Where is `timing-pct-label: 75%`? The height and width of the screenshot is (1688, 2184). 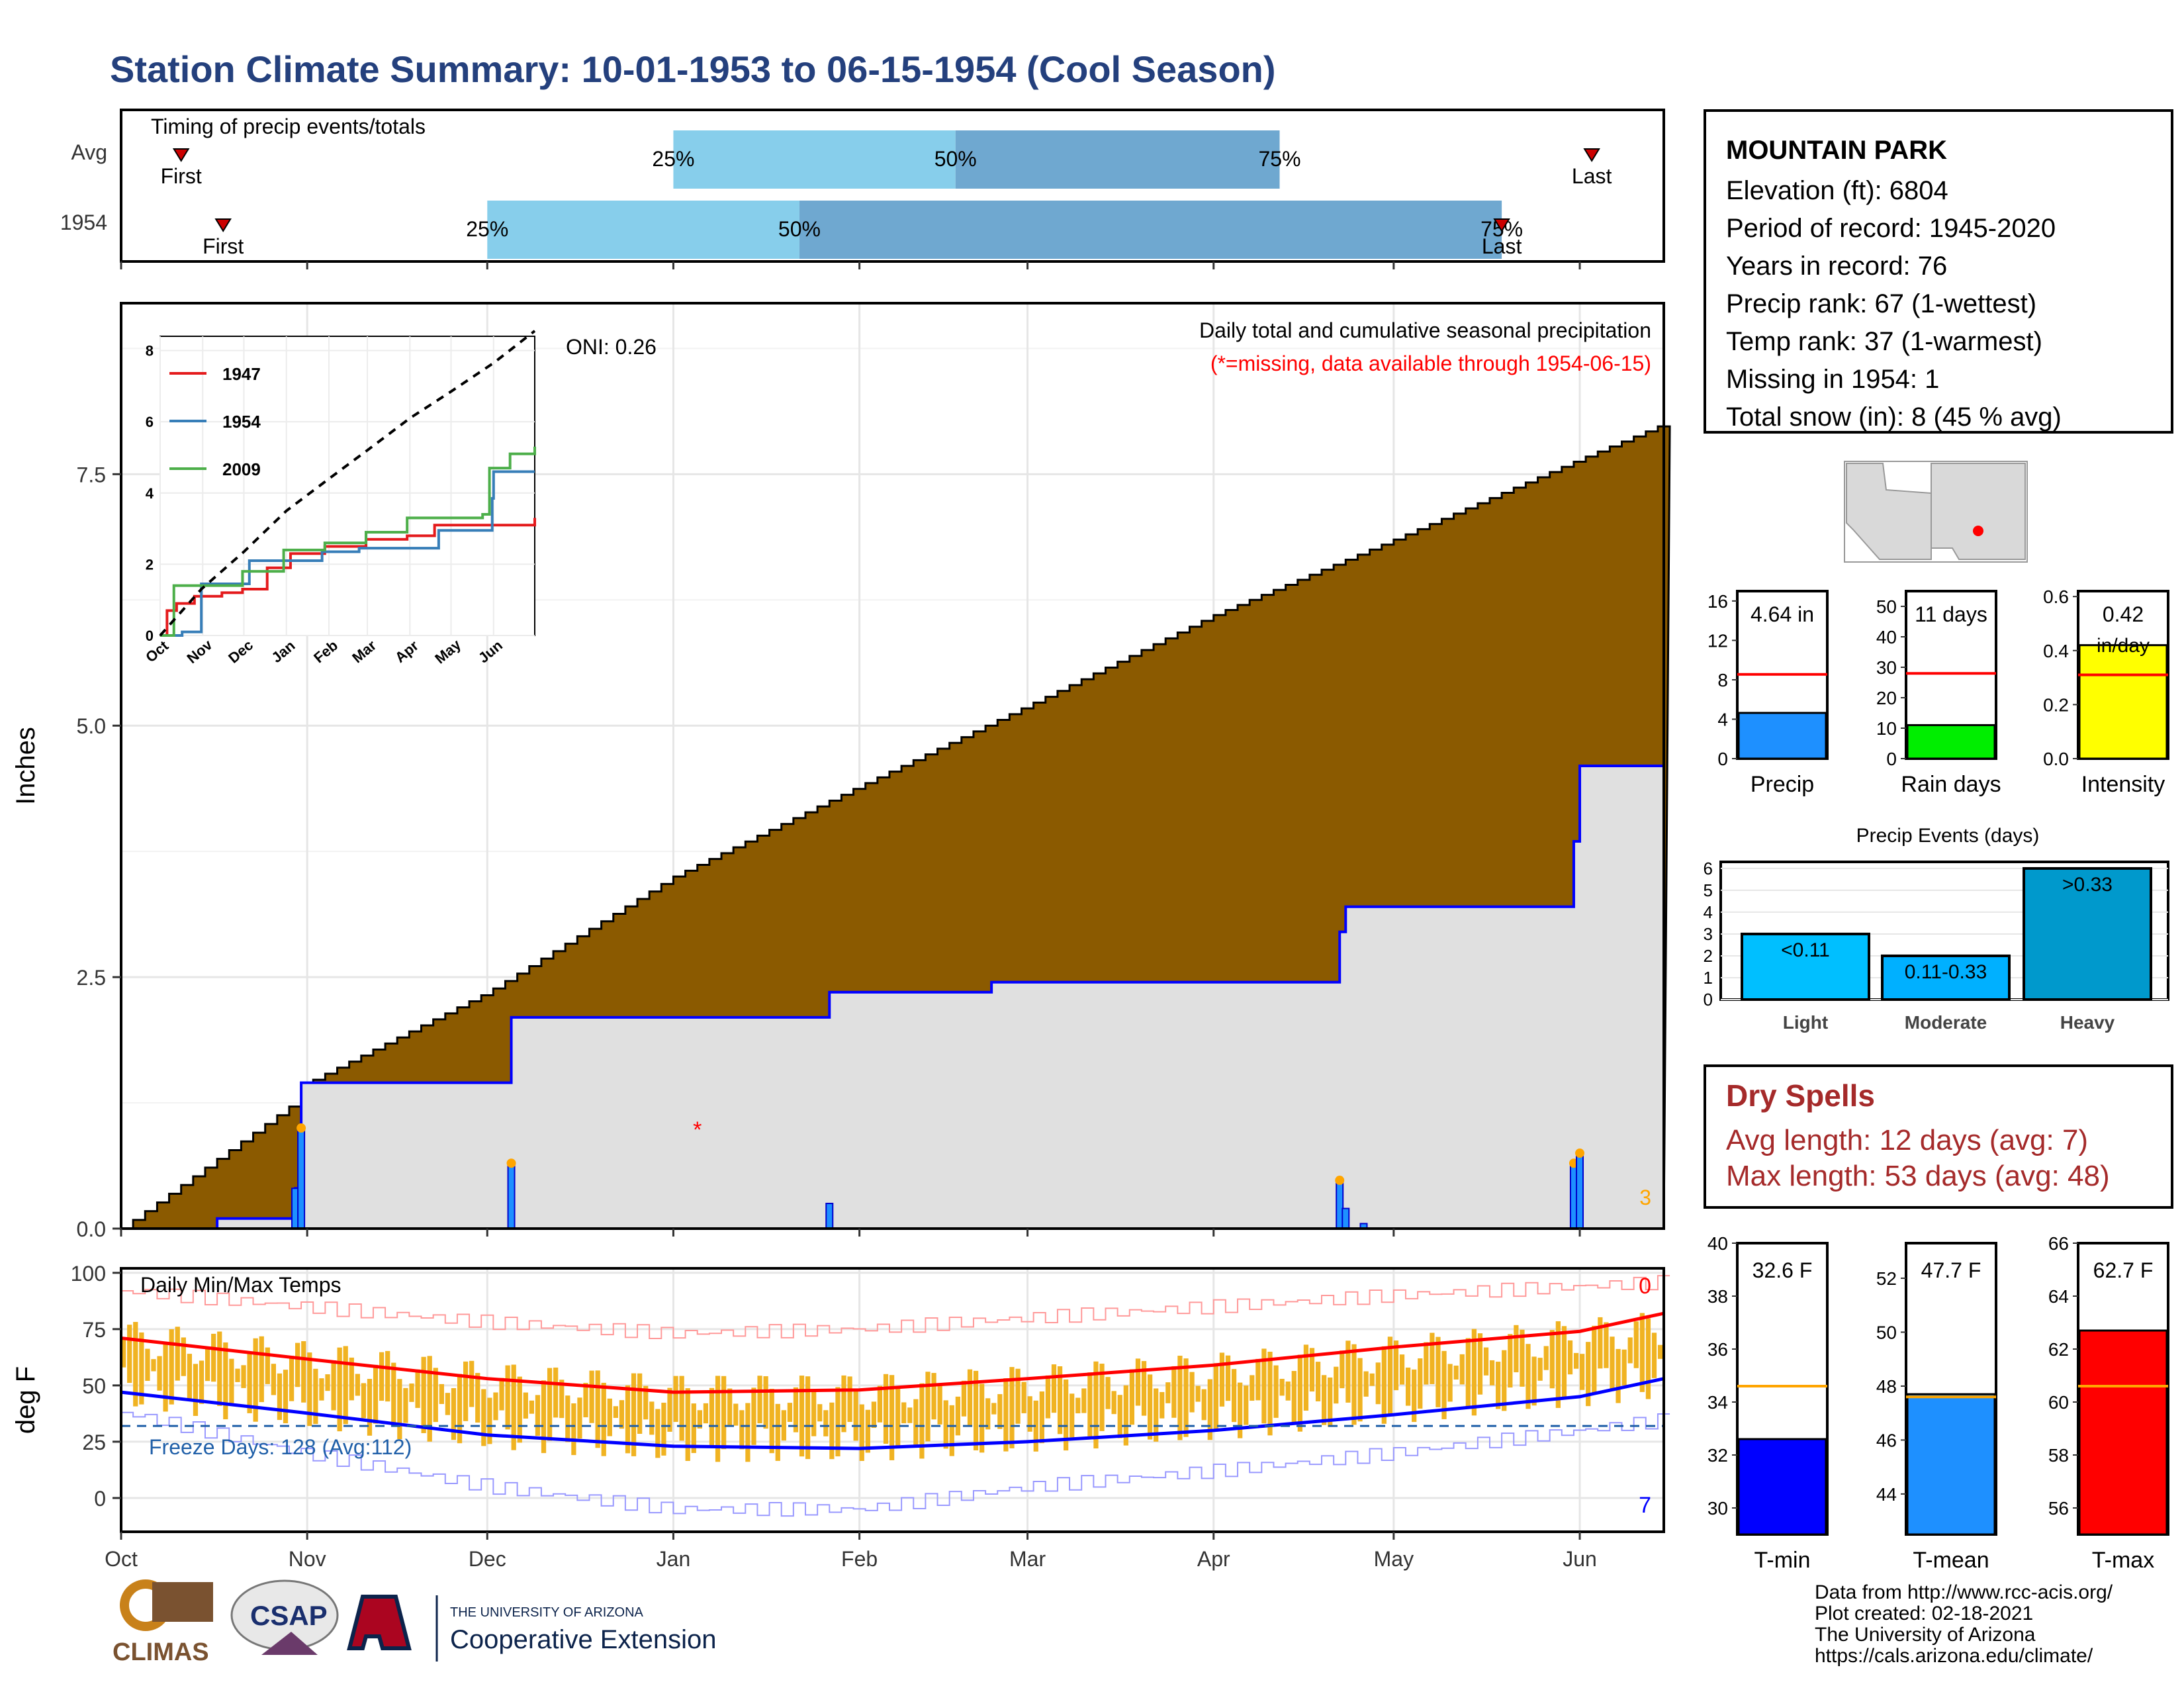 timing-pct-label: 75% is located at coordinates (1279, 159).